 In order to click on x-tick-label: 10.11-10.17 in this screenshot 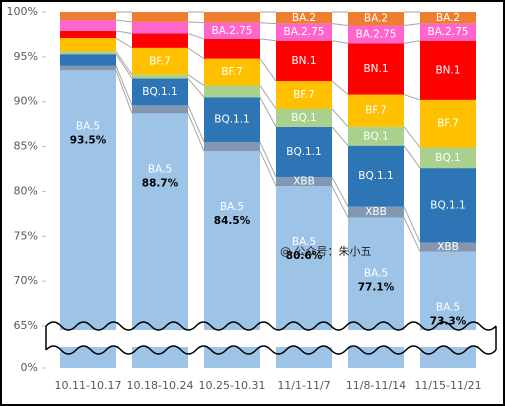, I will do `click(88, 385)`.